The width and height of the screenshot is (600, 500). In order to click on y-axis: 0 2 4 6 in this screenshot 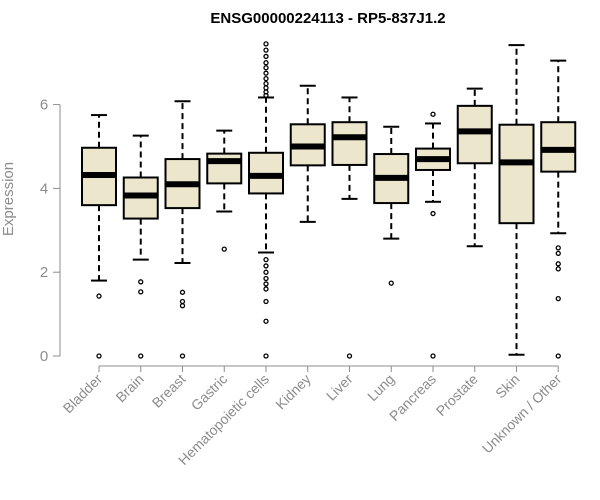, I will do `click(50, 231)`.